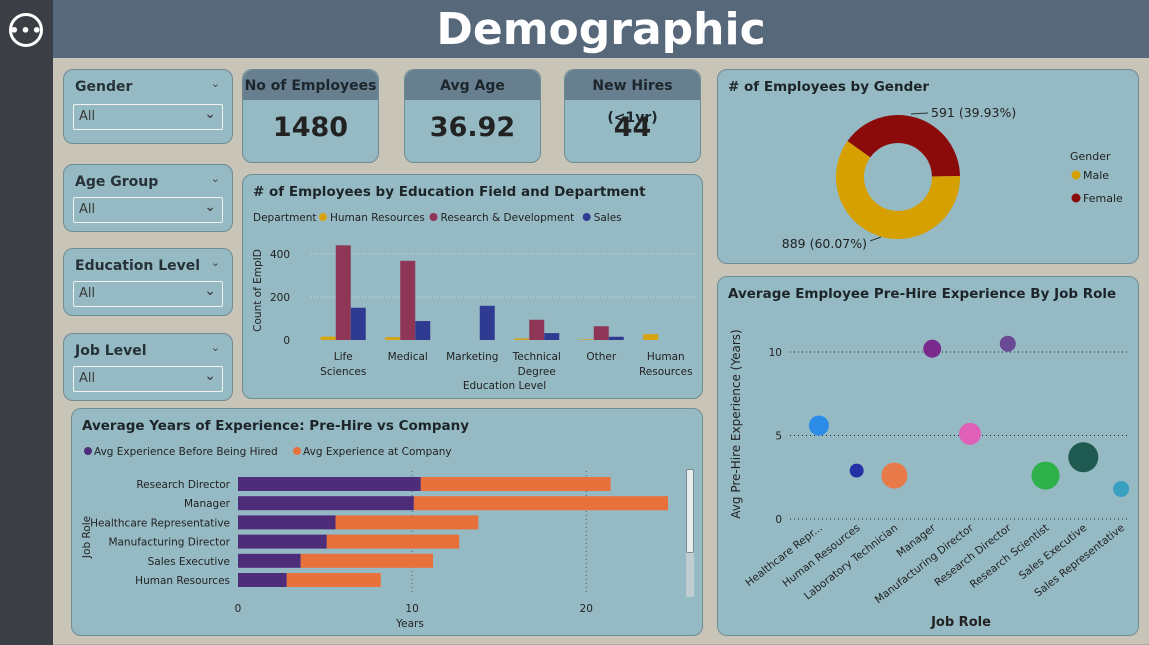 Image resolution: width=1149 pixels, height=645 pixels. Describe the element at coordinates (138, 266) in the screenshot. I see `slicer-title: Education Level` at that location.